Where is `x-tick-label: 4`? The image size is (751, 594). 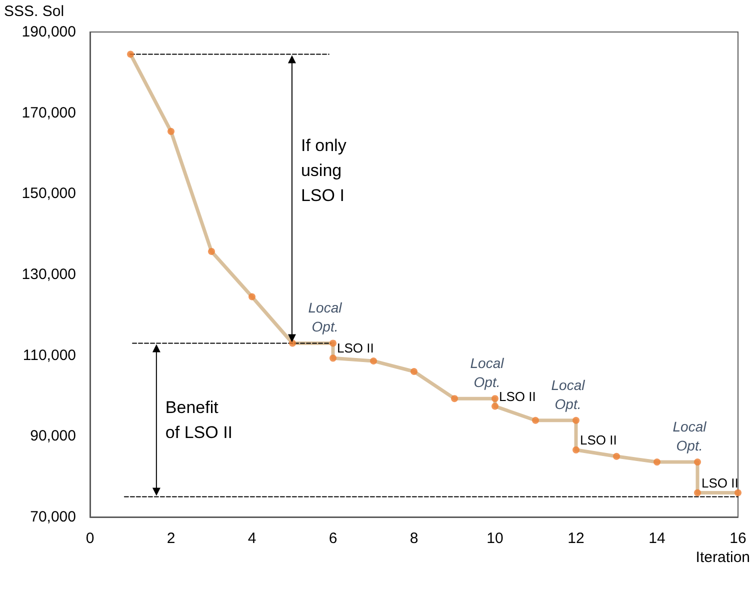 x-tick-label: 4 is located at coordinates (252, 538).